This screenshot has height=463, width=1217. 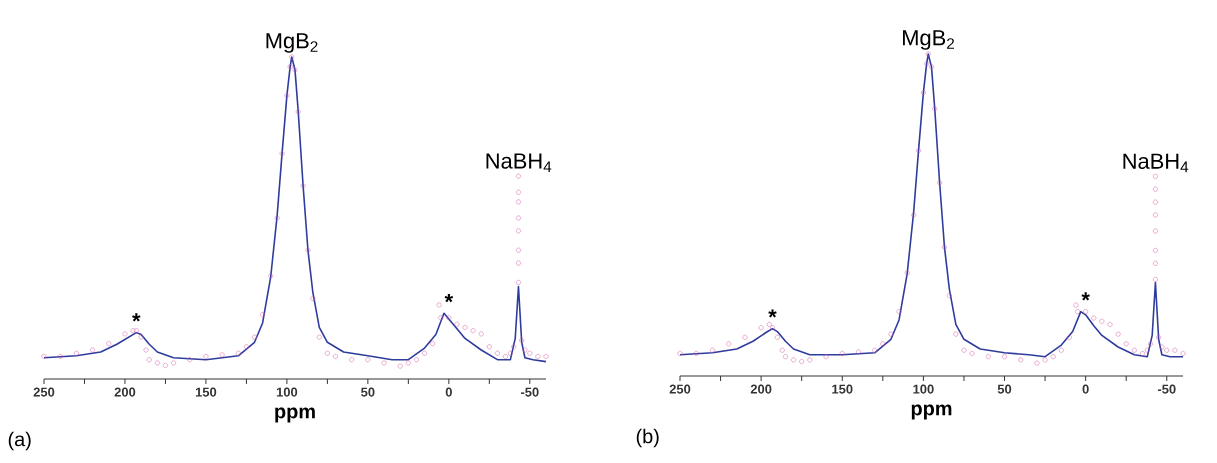 I want to click on text: (b), so click(x=647, y=438).